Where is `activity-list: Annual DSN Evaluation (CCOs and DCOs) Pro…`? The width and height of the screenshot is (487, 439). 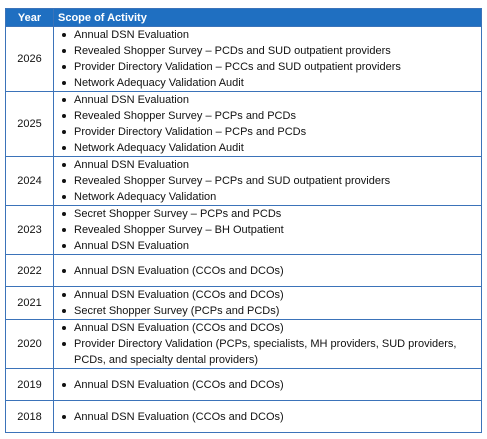
activity-list: Annual DSN Evaluation (CCOs and DCOs) Pro… is located at coordinates (268, 344).